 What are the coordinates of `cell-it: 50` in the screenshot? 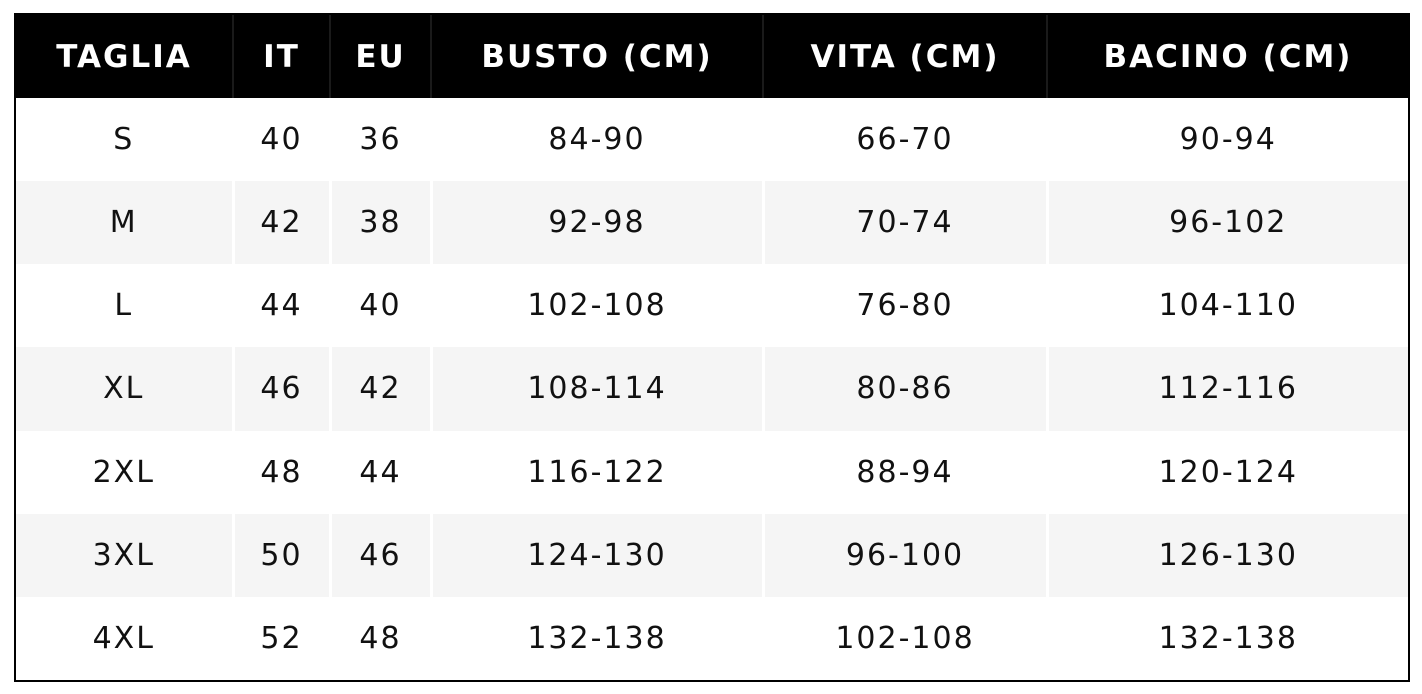 It's located at (282, 555).